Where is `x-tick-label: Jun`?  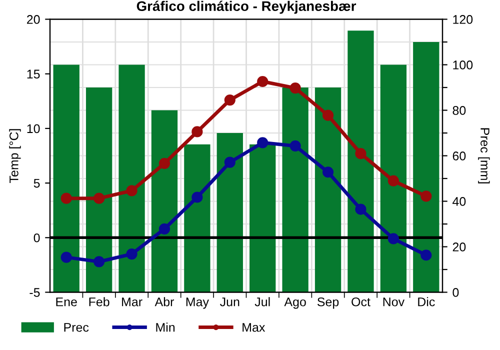
x-tick-label: Jun is located at coordinates (230, 302).